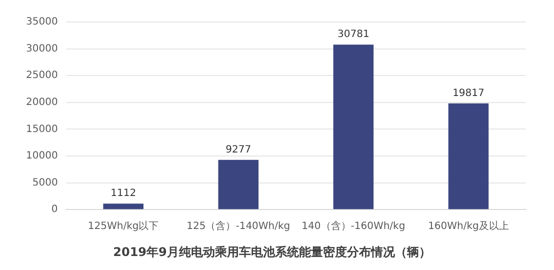  Describe the element at coordinates (238, 226) in the screenshot. I see `x-tick-label: 125（含）-140Wh/kg` at that location.